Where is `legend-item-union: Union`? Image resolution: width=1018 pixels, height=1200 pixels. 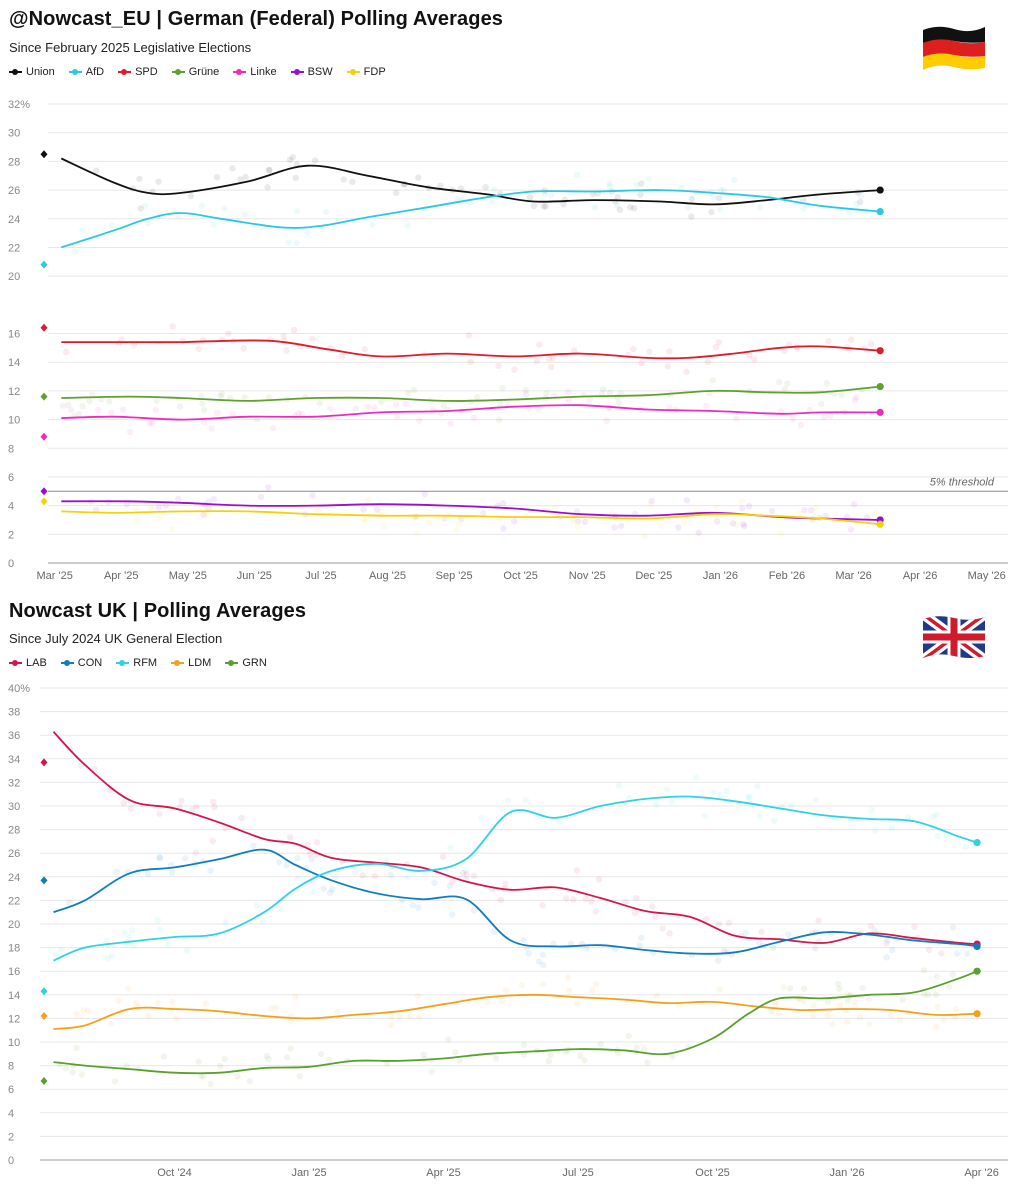 legend-item-union: Union is located at coordinates (32, 72).